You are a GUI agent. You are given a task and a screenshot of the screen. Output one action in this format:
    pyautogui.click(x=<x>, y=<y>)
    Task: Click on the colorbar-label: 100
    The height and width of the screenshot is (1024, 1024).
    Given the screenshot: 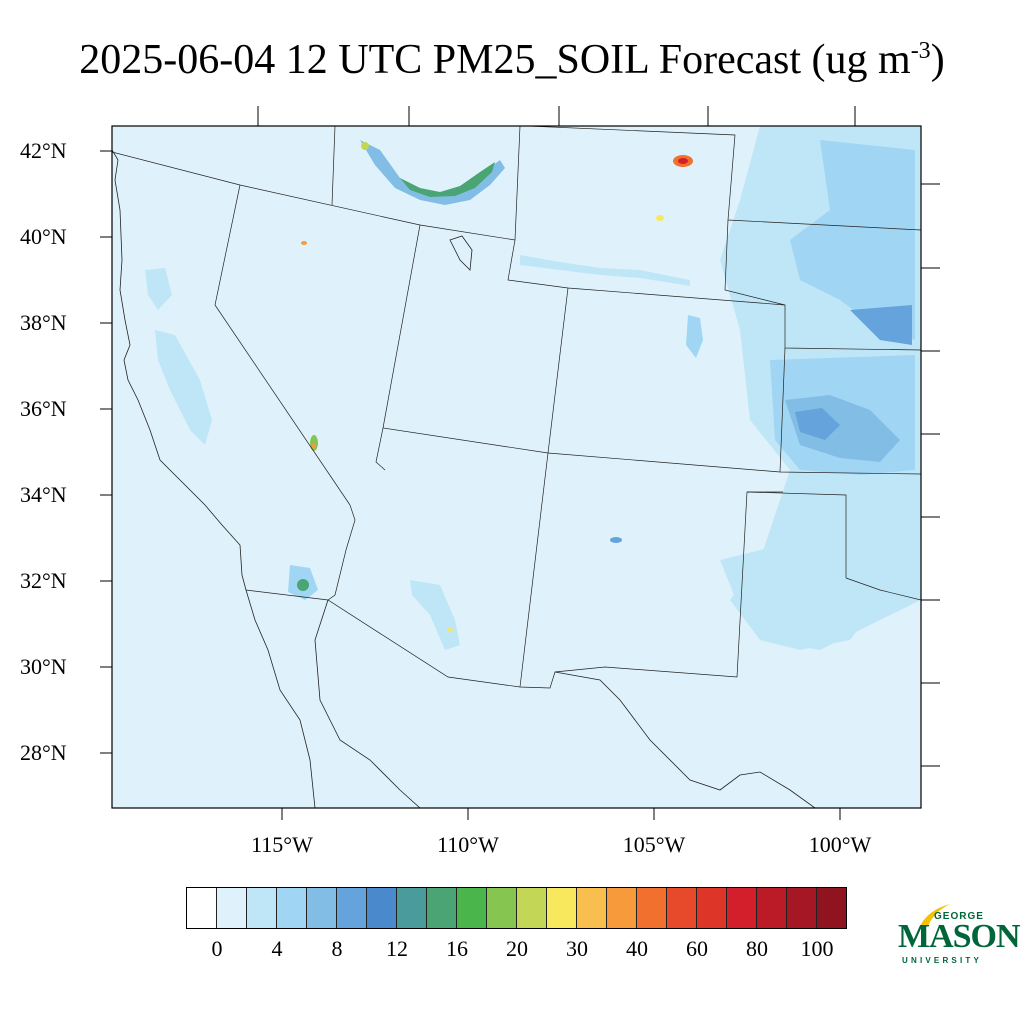 What is the action you would take?
    pyautogui.click(x=817, y=948)
    